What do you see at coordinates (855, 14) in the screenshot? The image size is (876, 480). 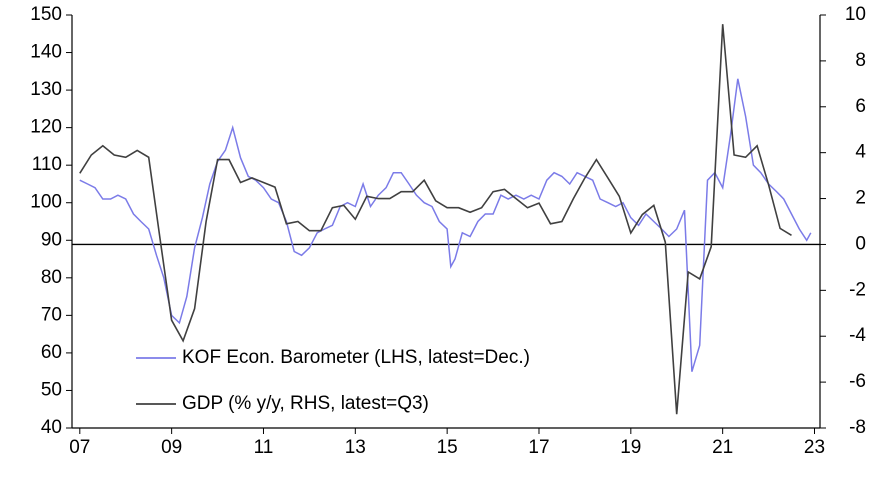 I see `y2-tick-label: 10` at bounding box center [855, 14].